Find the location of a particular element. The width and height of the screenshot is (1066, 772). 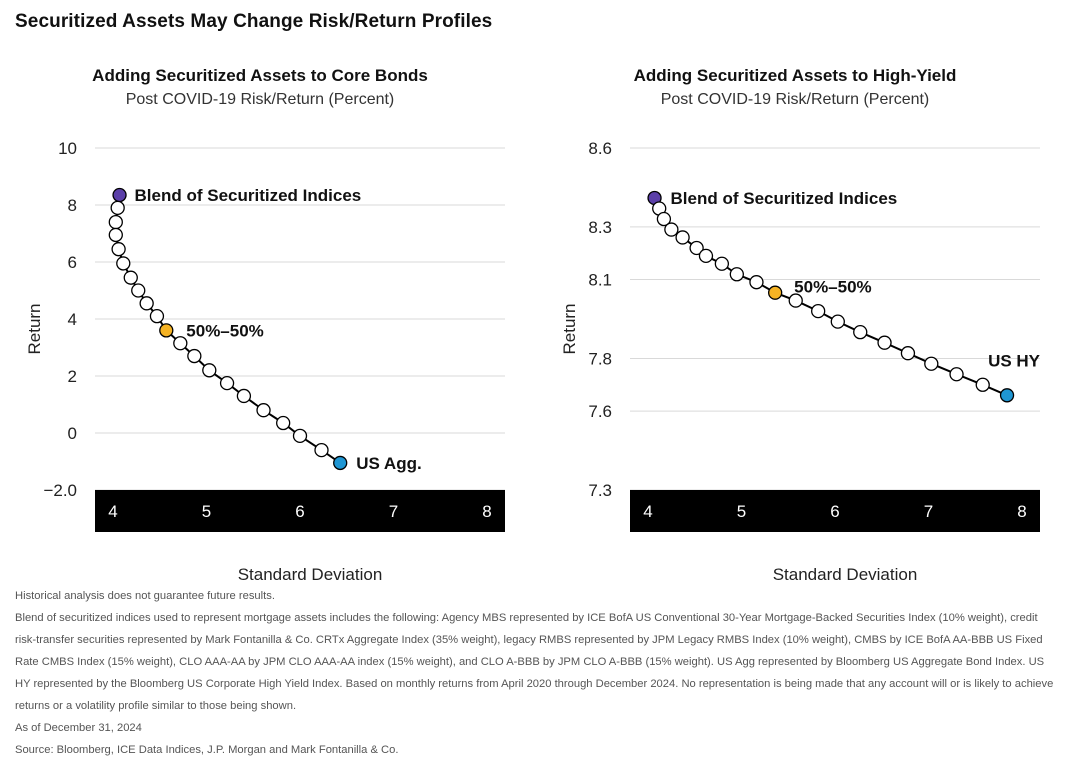

end-label: US Agg. is located at coordinates (388, 463).